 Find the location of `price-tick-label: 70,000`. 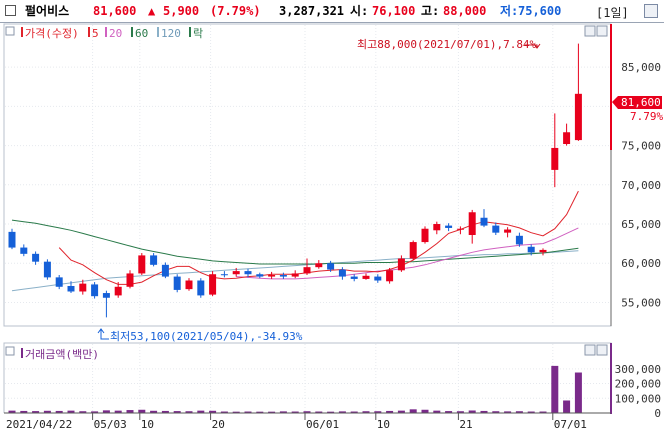

price-tick-label: 70,000 is located at coordinates (641, 185).